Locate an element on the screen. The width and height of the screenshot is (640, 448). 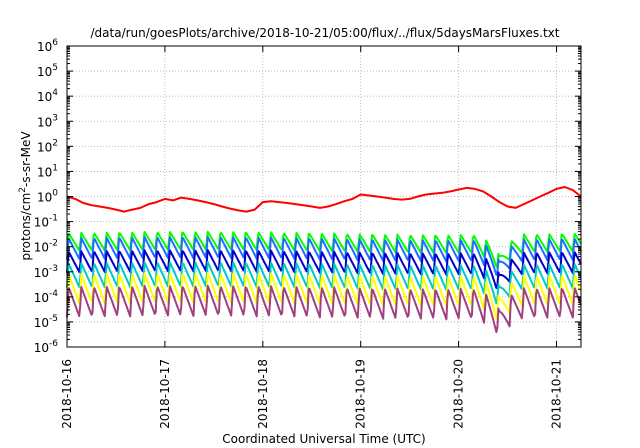
y-tick-label: 10⁻² is located at coordinates (46, 247).